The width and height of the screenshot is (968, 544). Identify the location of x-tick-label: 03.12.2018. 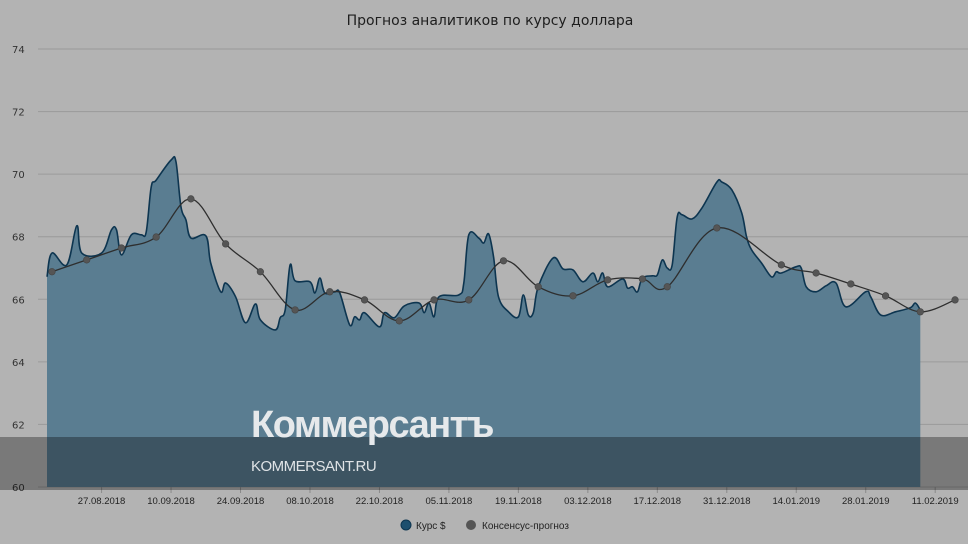
(588, 501).